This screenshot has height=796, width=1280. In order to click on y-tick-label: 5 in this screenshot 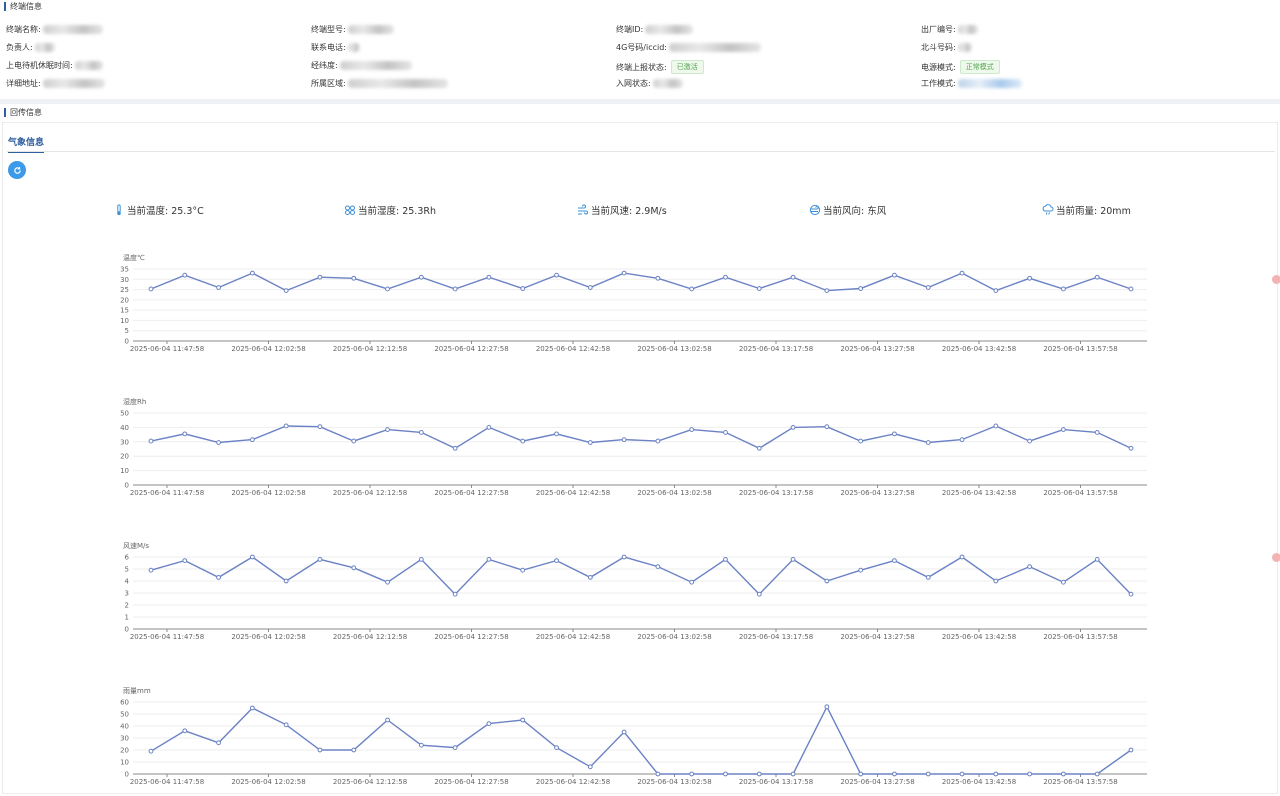, I will do `click(127, 570)`.